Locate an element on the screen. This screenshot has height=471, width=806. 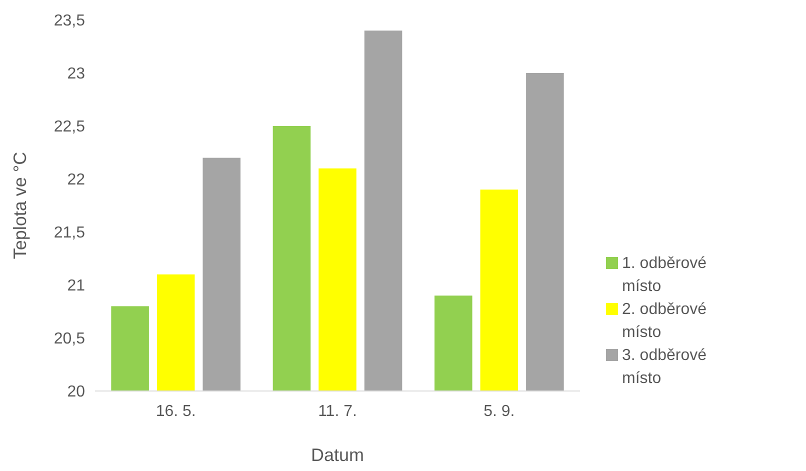
y-tick-label: 20 is located at coordinates (76, 392).